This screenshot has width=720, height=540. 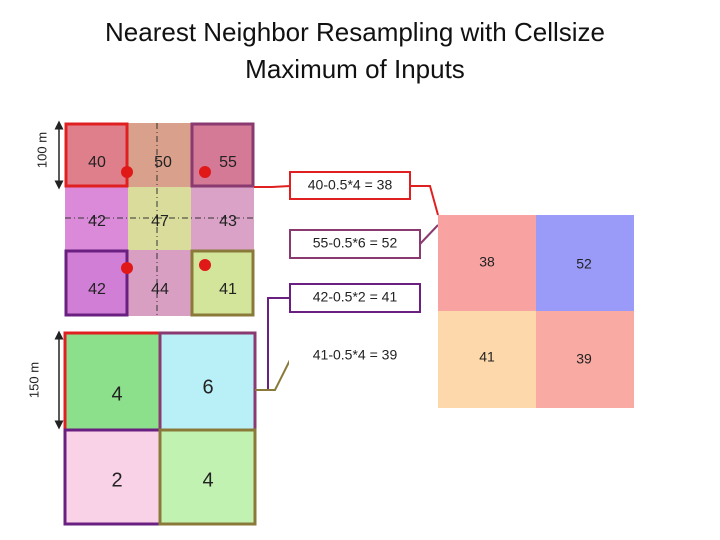 I want to click on weight-grid: 4 6 2 4, so click(x=160, y=428).